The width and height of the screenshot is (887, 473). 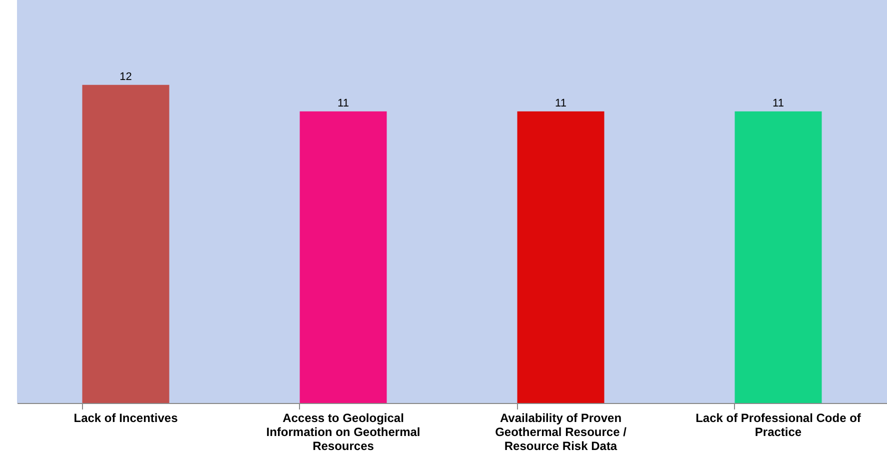 What do you see at coordinates (343, 432) in the screenshot?
I see `x-tick-label: Access to Geological Information on Geothermal Resources` at bounding box center [343, 432].